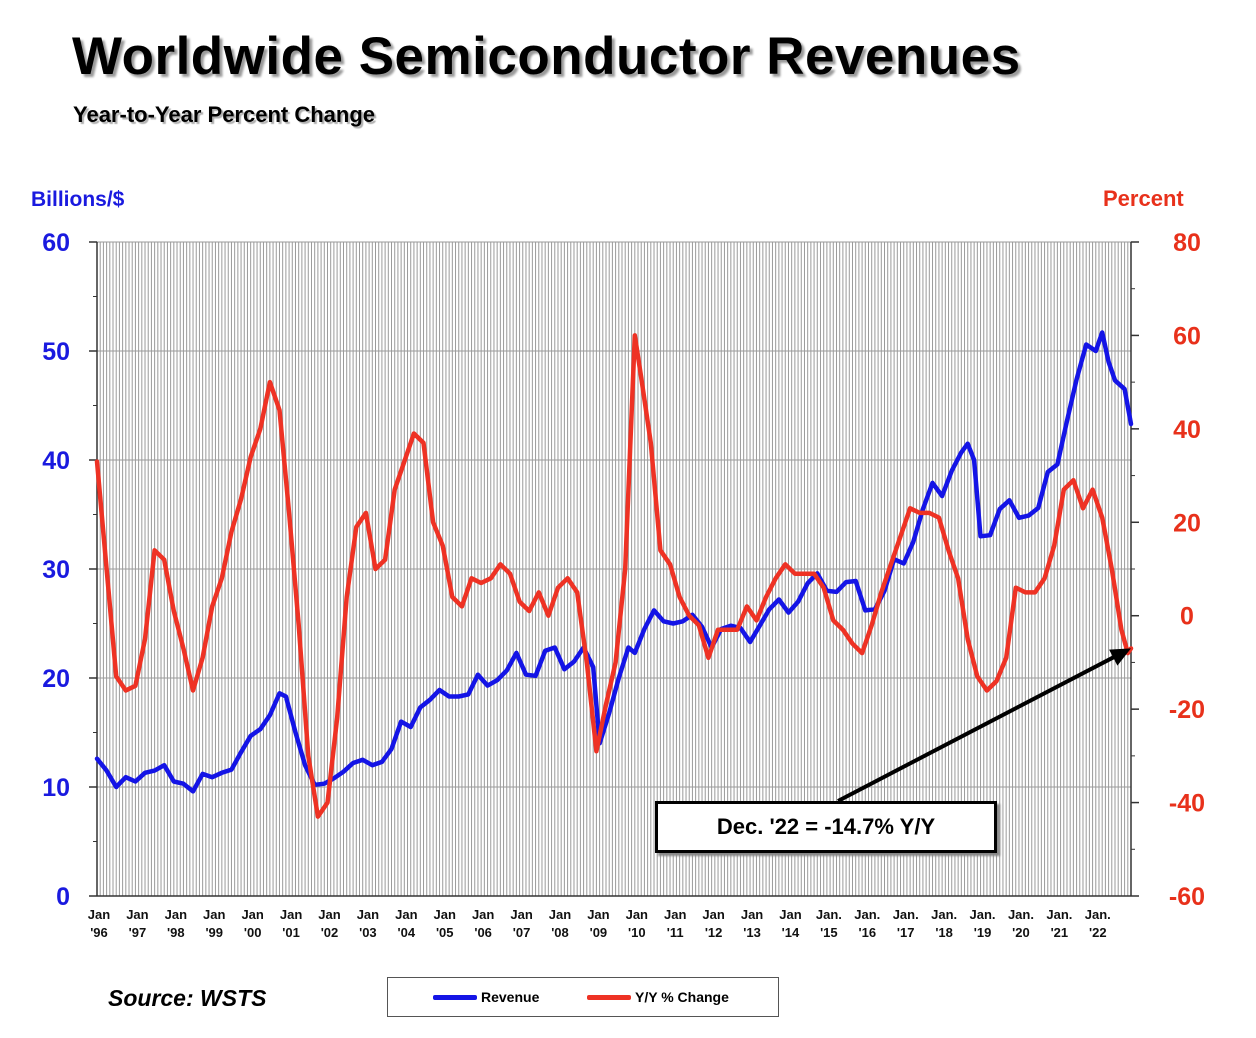 Image resolution: width=1256 pixels, height=1038 pixels. Describe the element at coordinates (868, 932) in the screenshot. I see `x-tick-label-year: '16` at that location.